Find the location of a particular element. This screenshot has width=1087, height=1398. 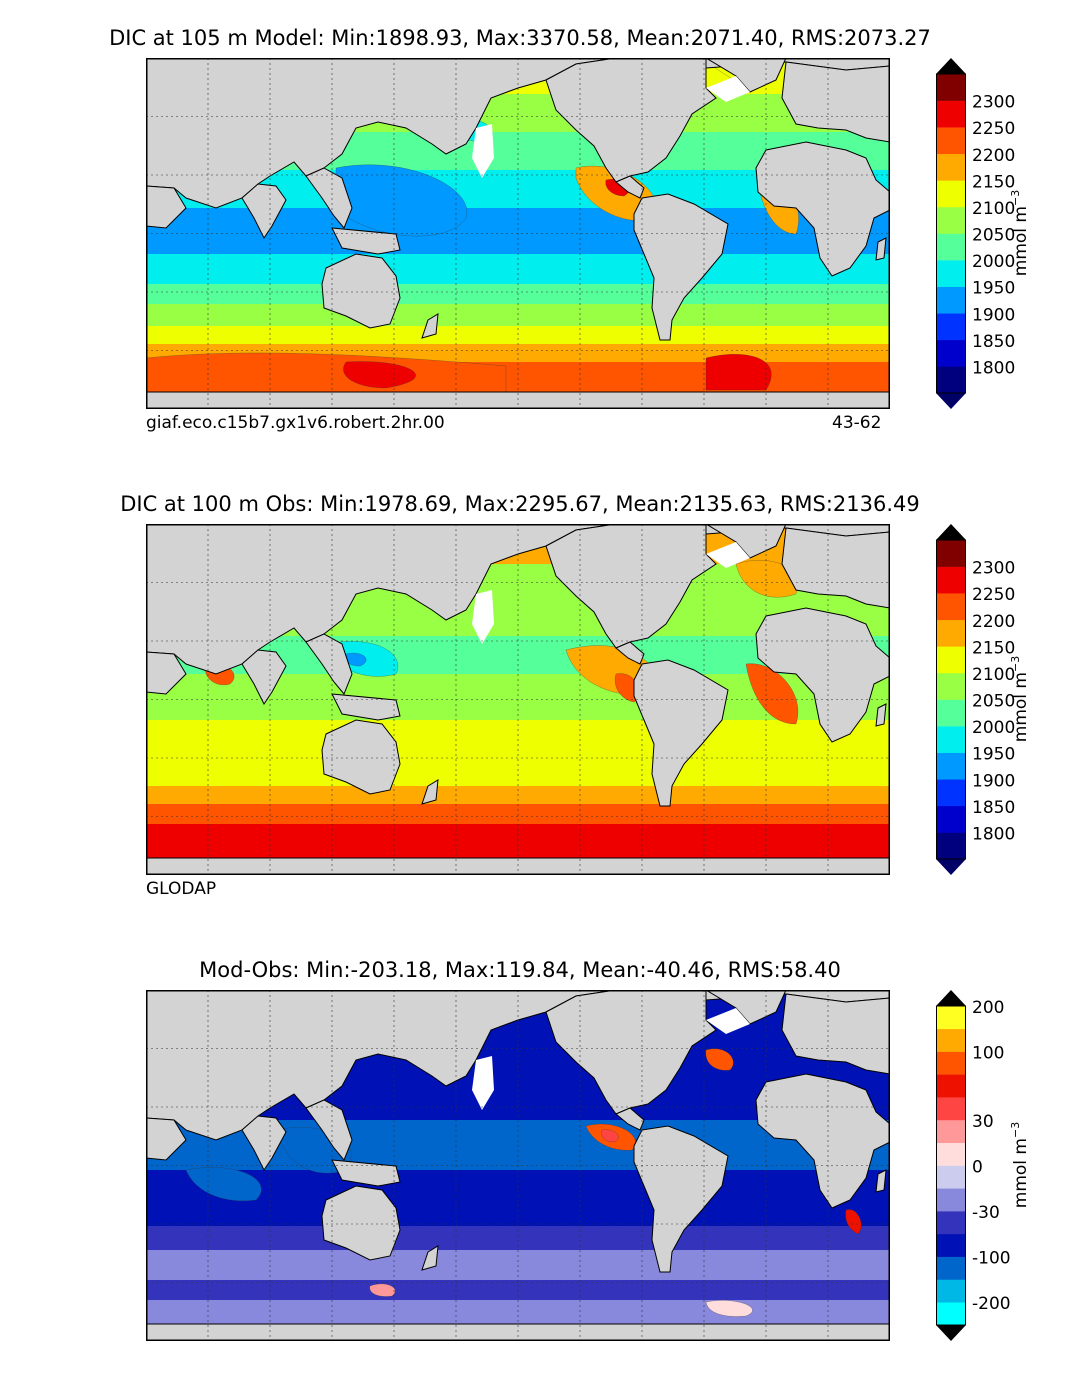

colorbar-tick-label: 2250 is located at coordinates (993, 595).